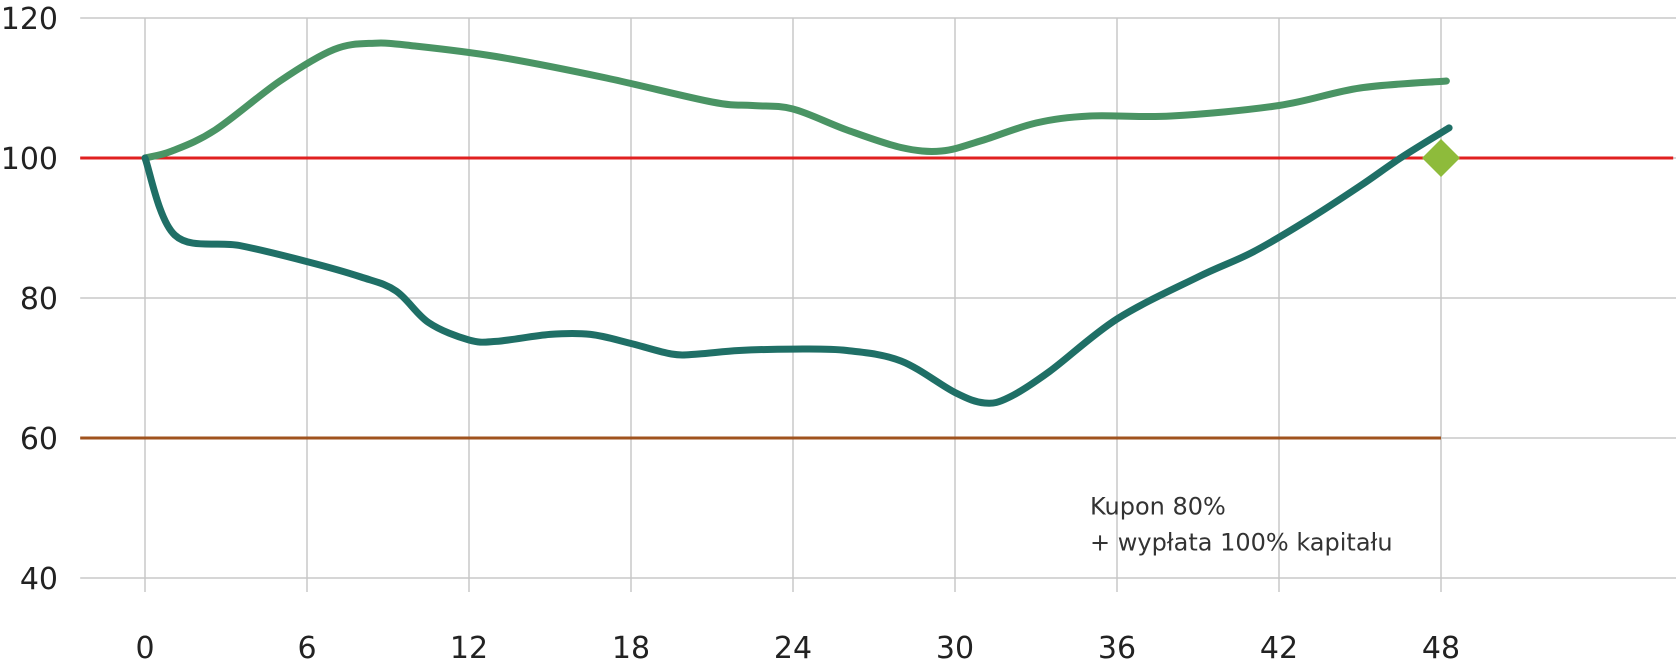  I want to click on x-tick-label-6: 6, so click(306, 645).